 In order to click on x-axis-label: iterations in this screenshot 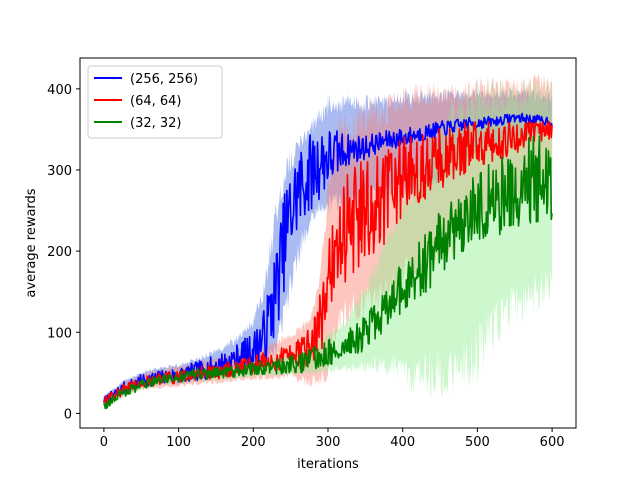, I will do `click(328, 464)`.